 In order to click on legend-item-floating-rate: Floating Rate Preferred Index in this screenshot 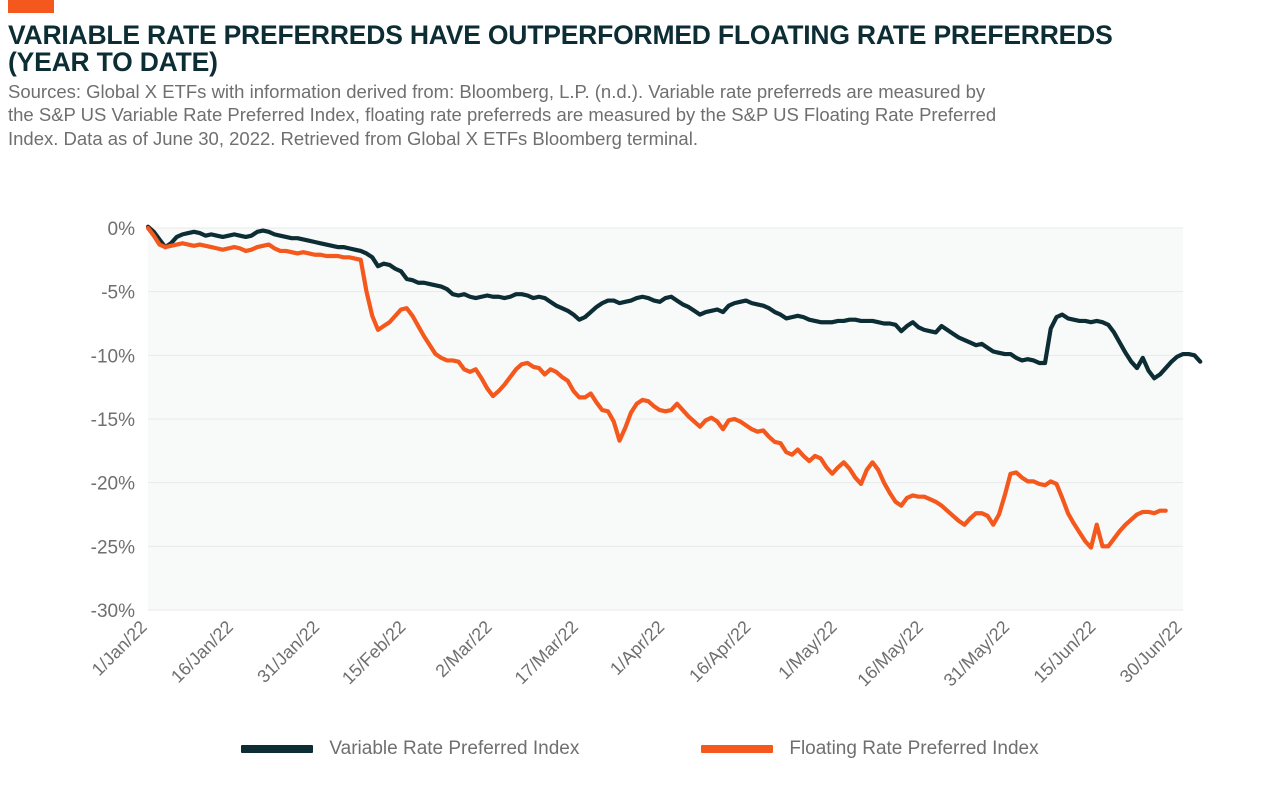, I will do `click(870, 749)`.